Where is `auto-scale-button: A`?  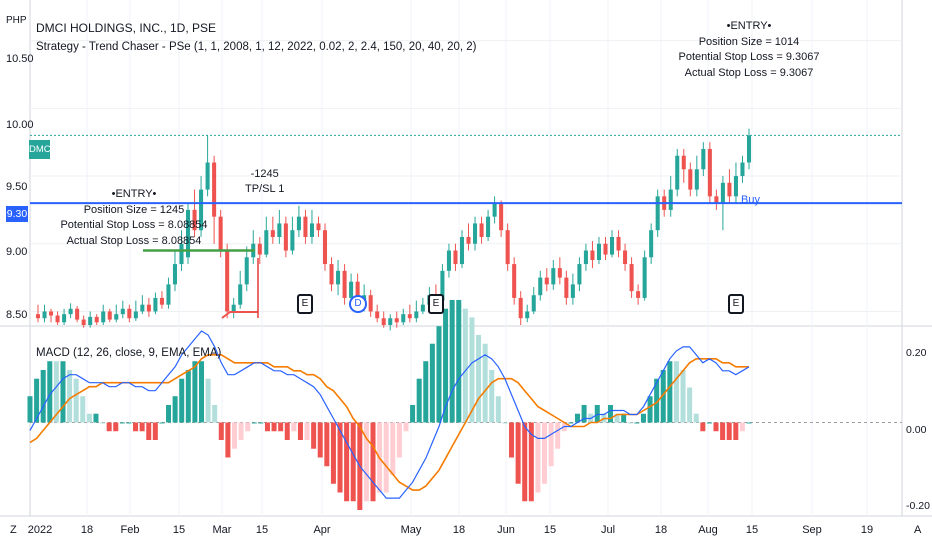
auto-scale-button: A is located at coordinates (918, 530).